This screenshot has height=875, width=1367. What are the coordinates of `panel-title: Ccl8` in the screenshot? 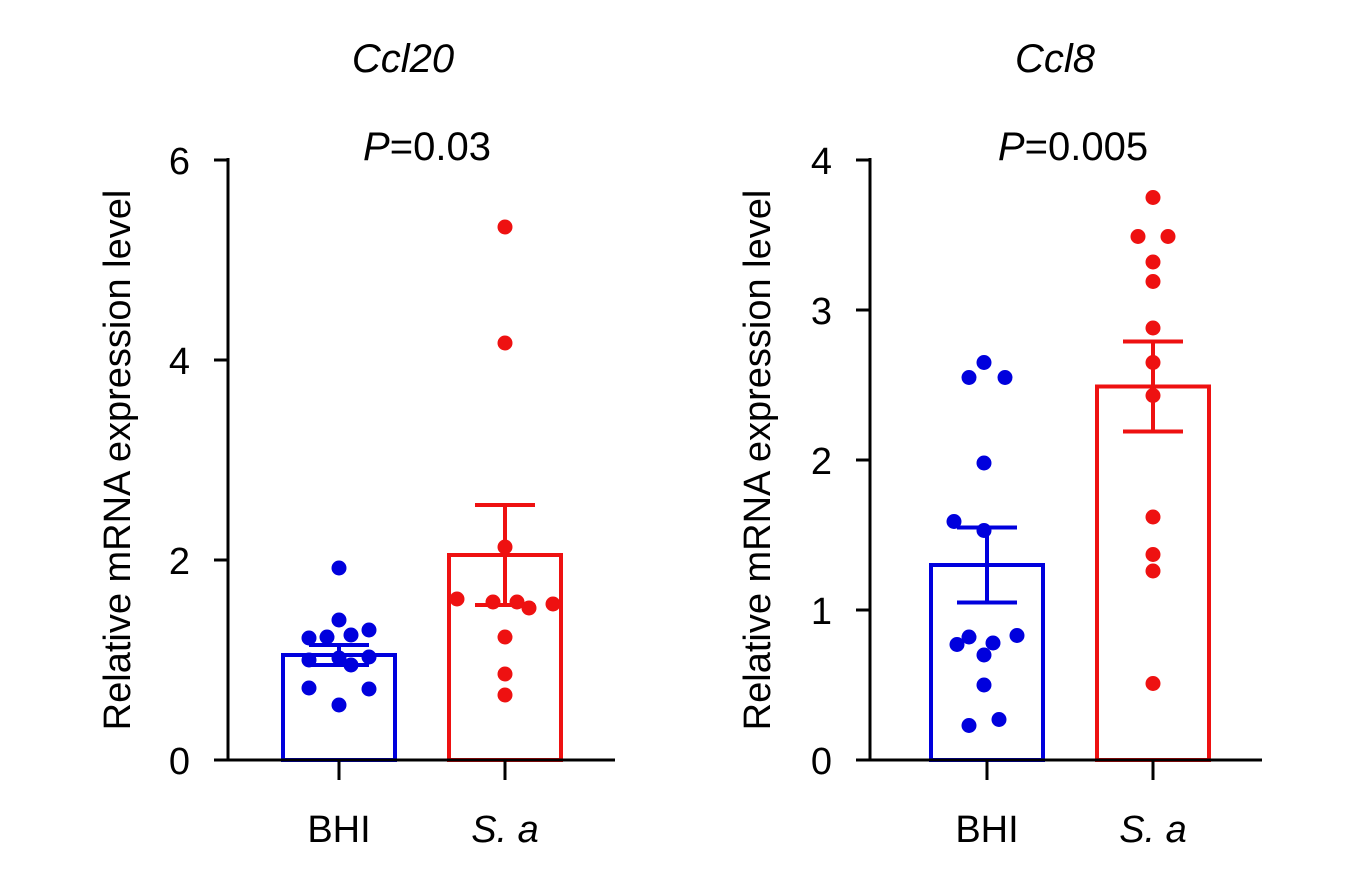 It's located at (1055, 59).